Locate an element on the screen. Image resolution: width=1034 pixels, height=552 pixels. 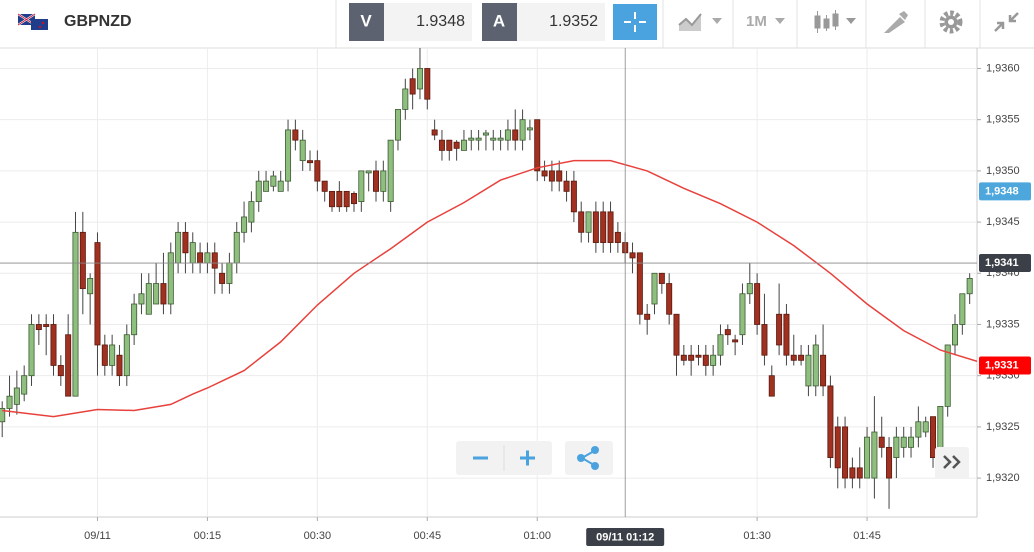
separators is located at coordinates (821, 24).